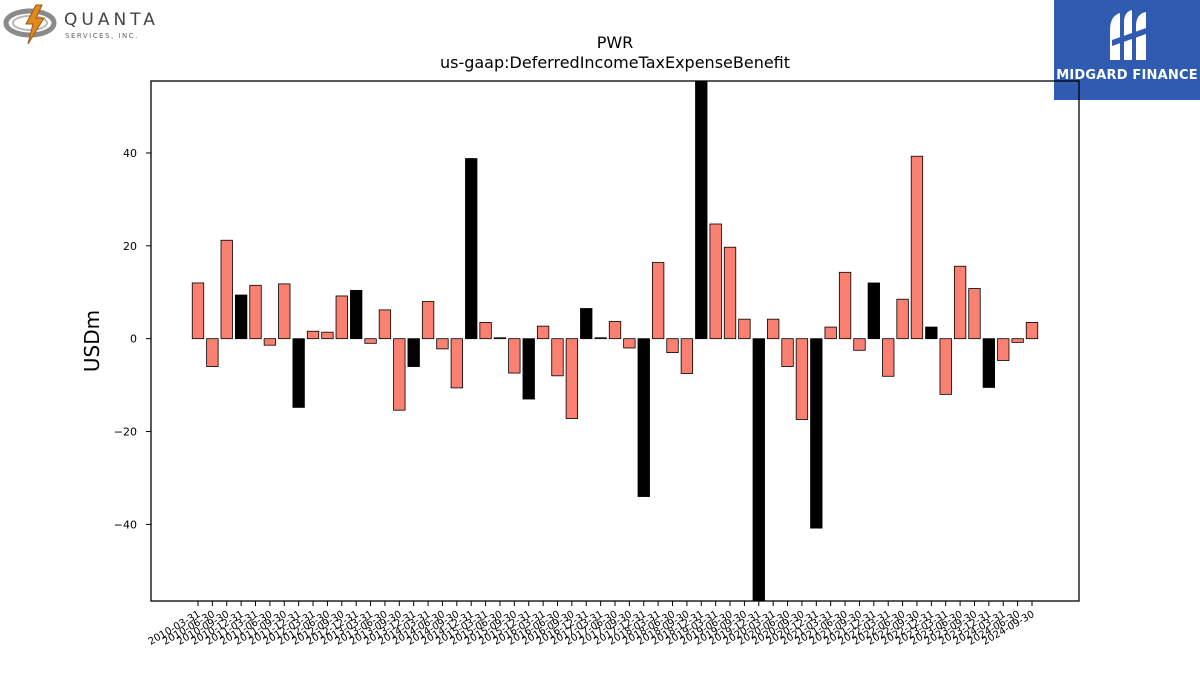  I want to click on midgard-logo: MIDGARD FINANCE, so click(1127, 50).